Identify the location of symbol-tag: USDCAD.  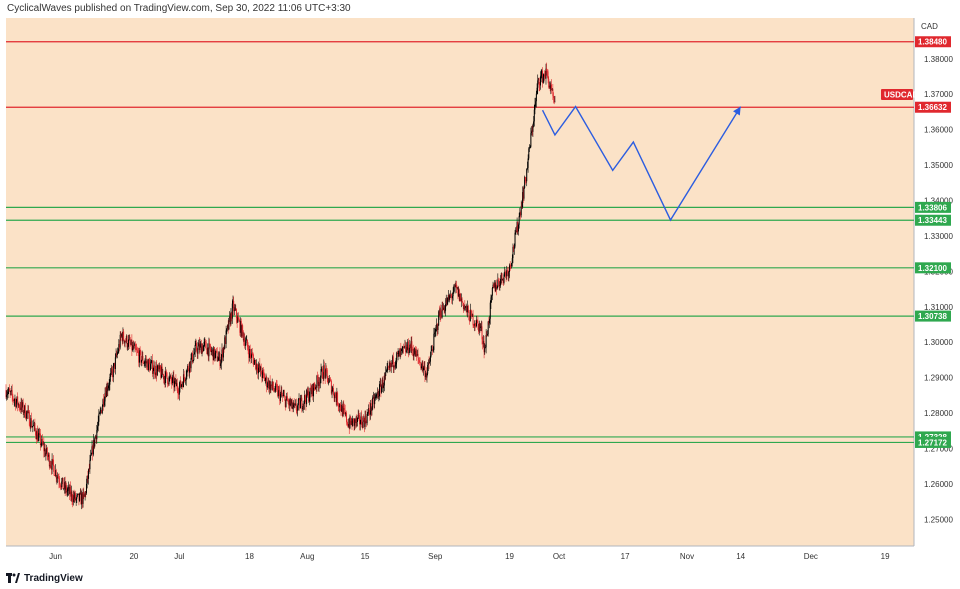
(899, 94).